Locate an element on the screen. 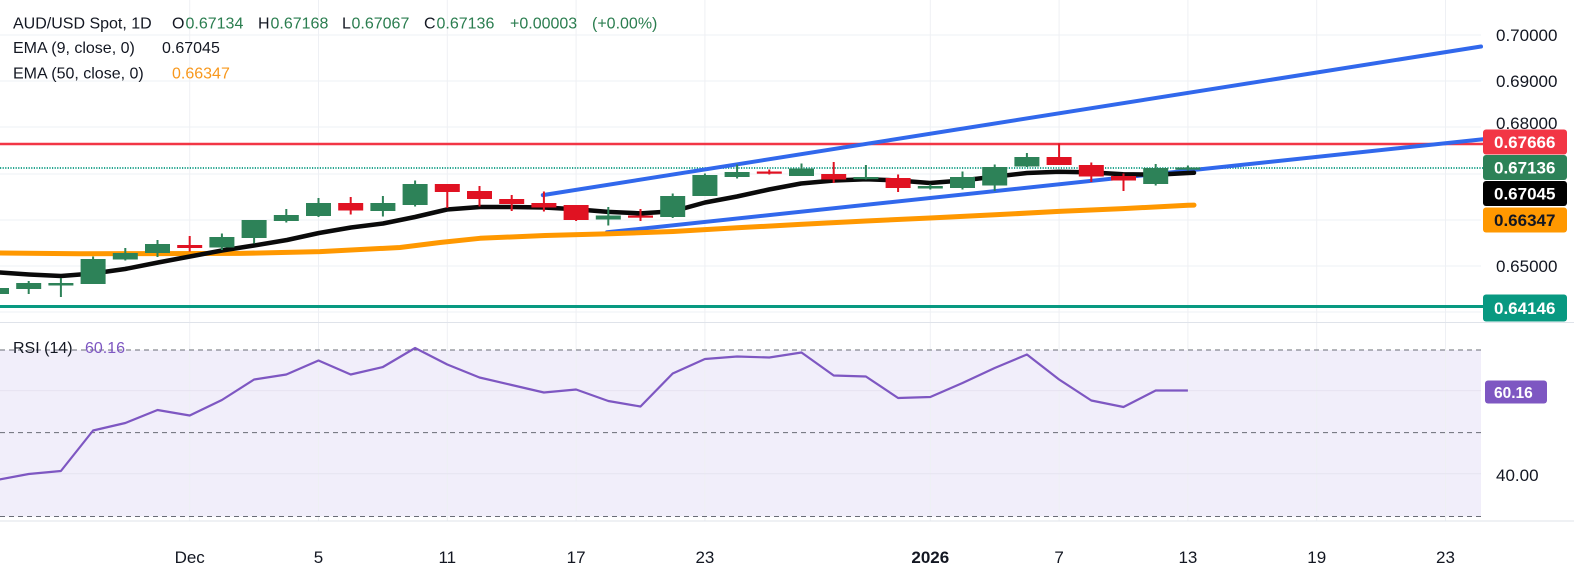  svg-text: +0.00003 is located at coordinates (543, 23).